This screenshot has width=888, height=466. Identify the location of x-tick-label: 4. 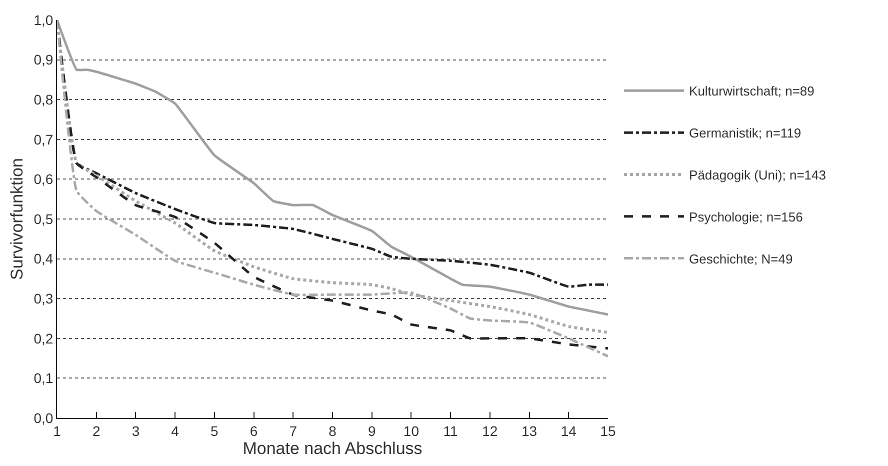
(175, 430).